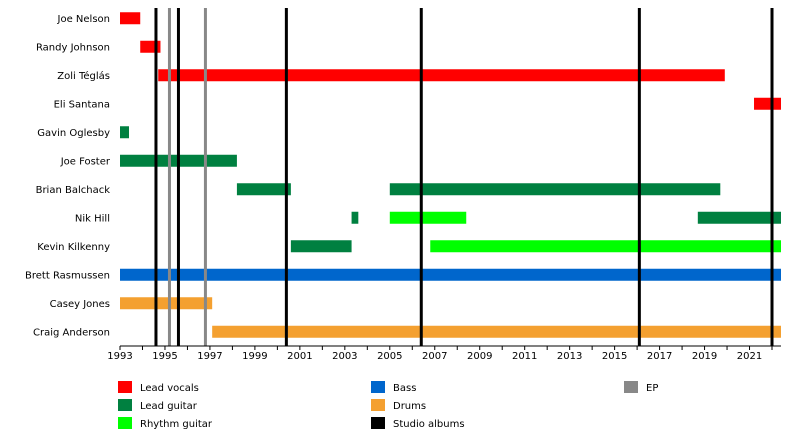 This screenshot has width=800, height=430. Describe the element at coordinates (169, 388) in the screenshot. I see `legend-label-lead-vocals: Lead vocals` at that location.